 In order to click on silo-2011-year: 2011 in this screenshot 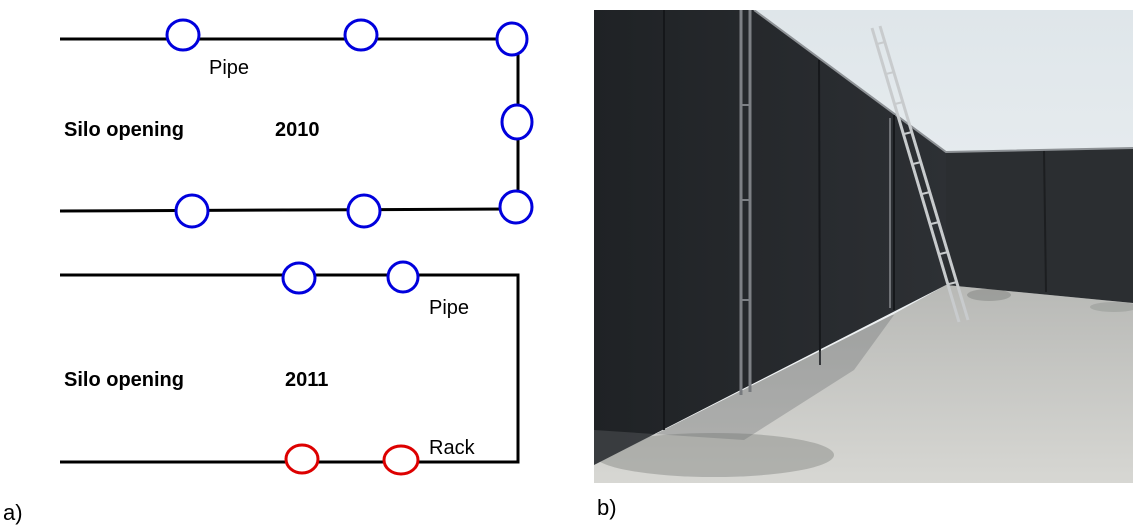, I will do `click(306, 380)`.